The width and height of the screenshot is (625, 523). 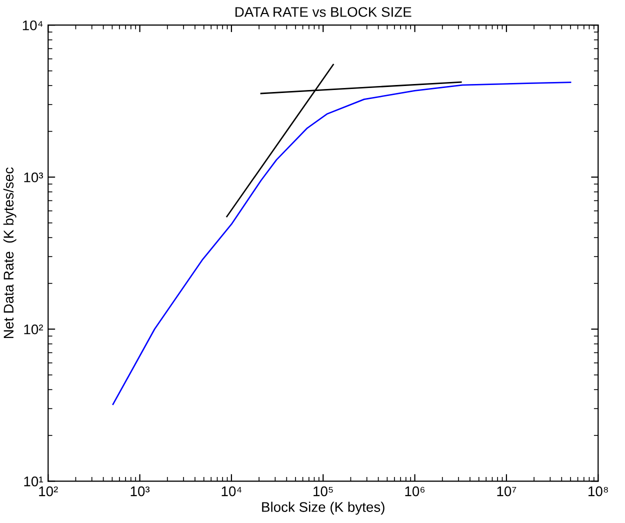 What do you see at coordinates (48, 491) in the screenshot?
I see `x-tick-label: 10²` at bounding box center [48, 491].